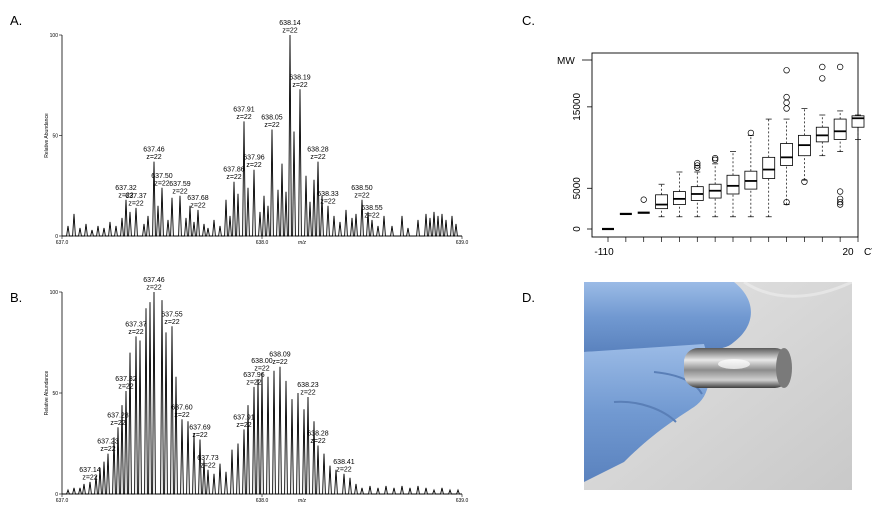  Describe the element at coordinates (868, 252) in the screenshot. I see `x-axis-label: CV` at that location.